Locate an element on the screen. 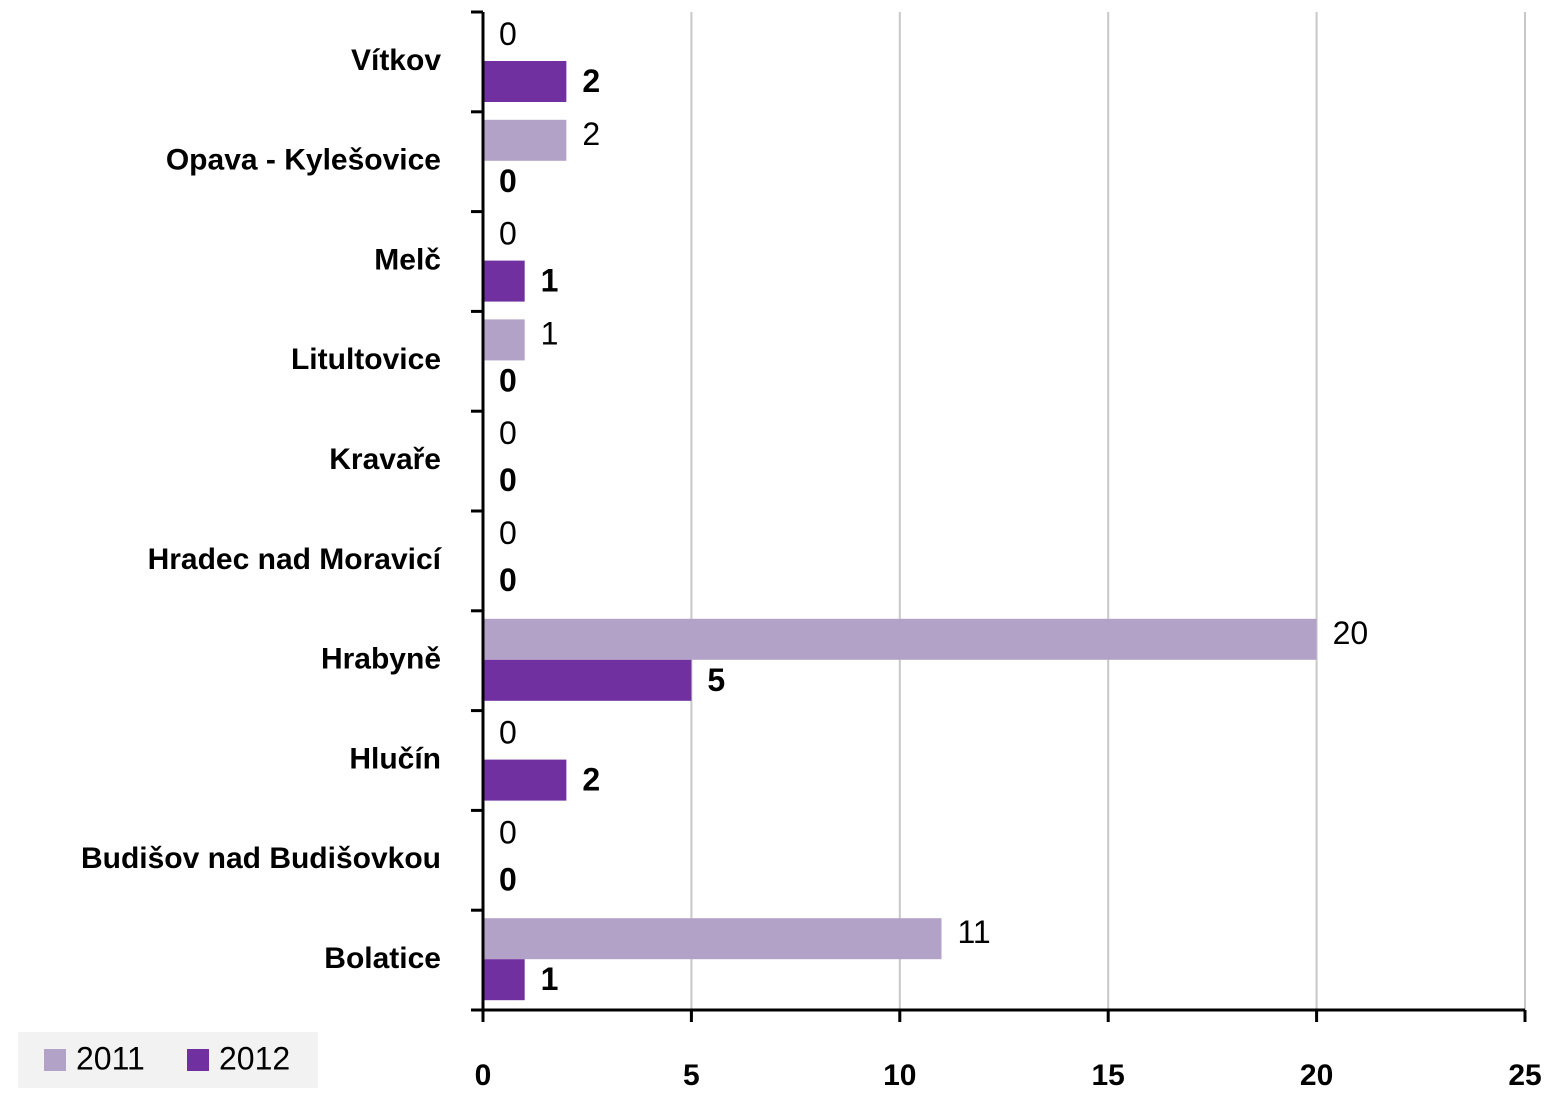  category-label: Litultovice is located at coordinates (366, 359).